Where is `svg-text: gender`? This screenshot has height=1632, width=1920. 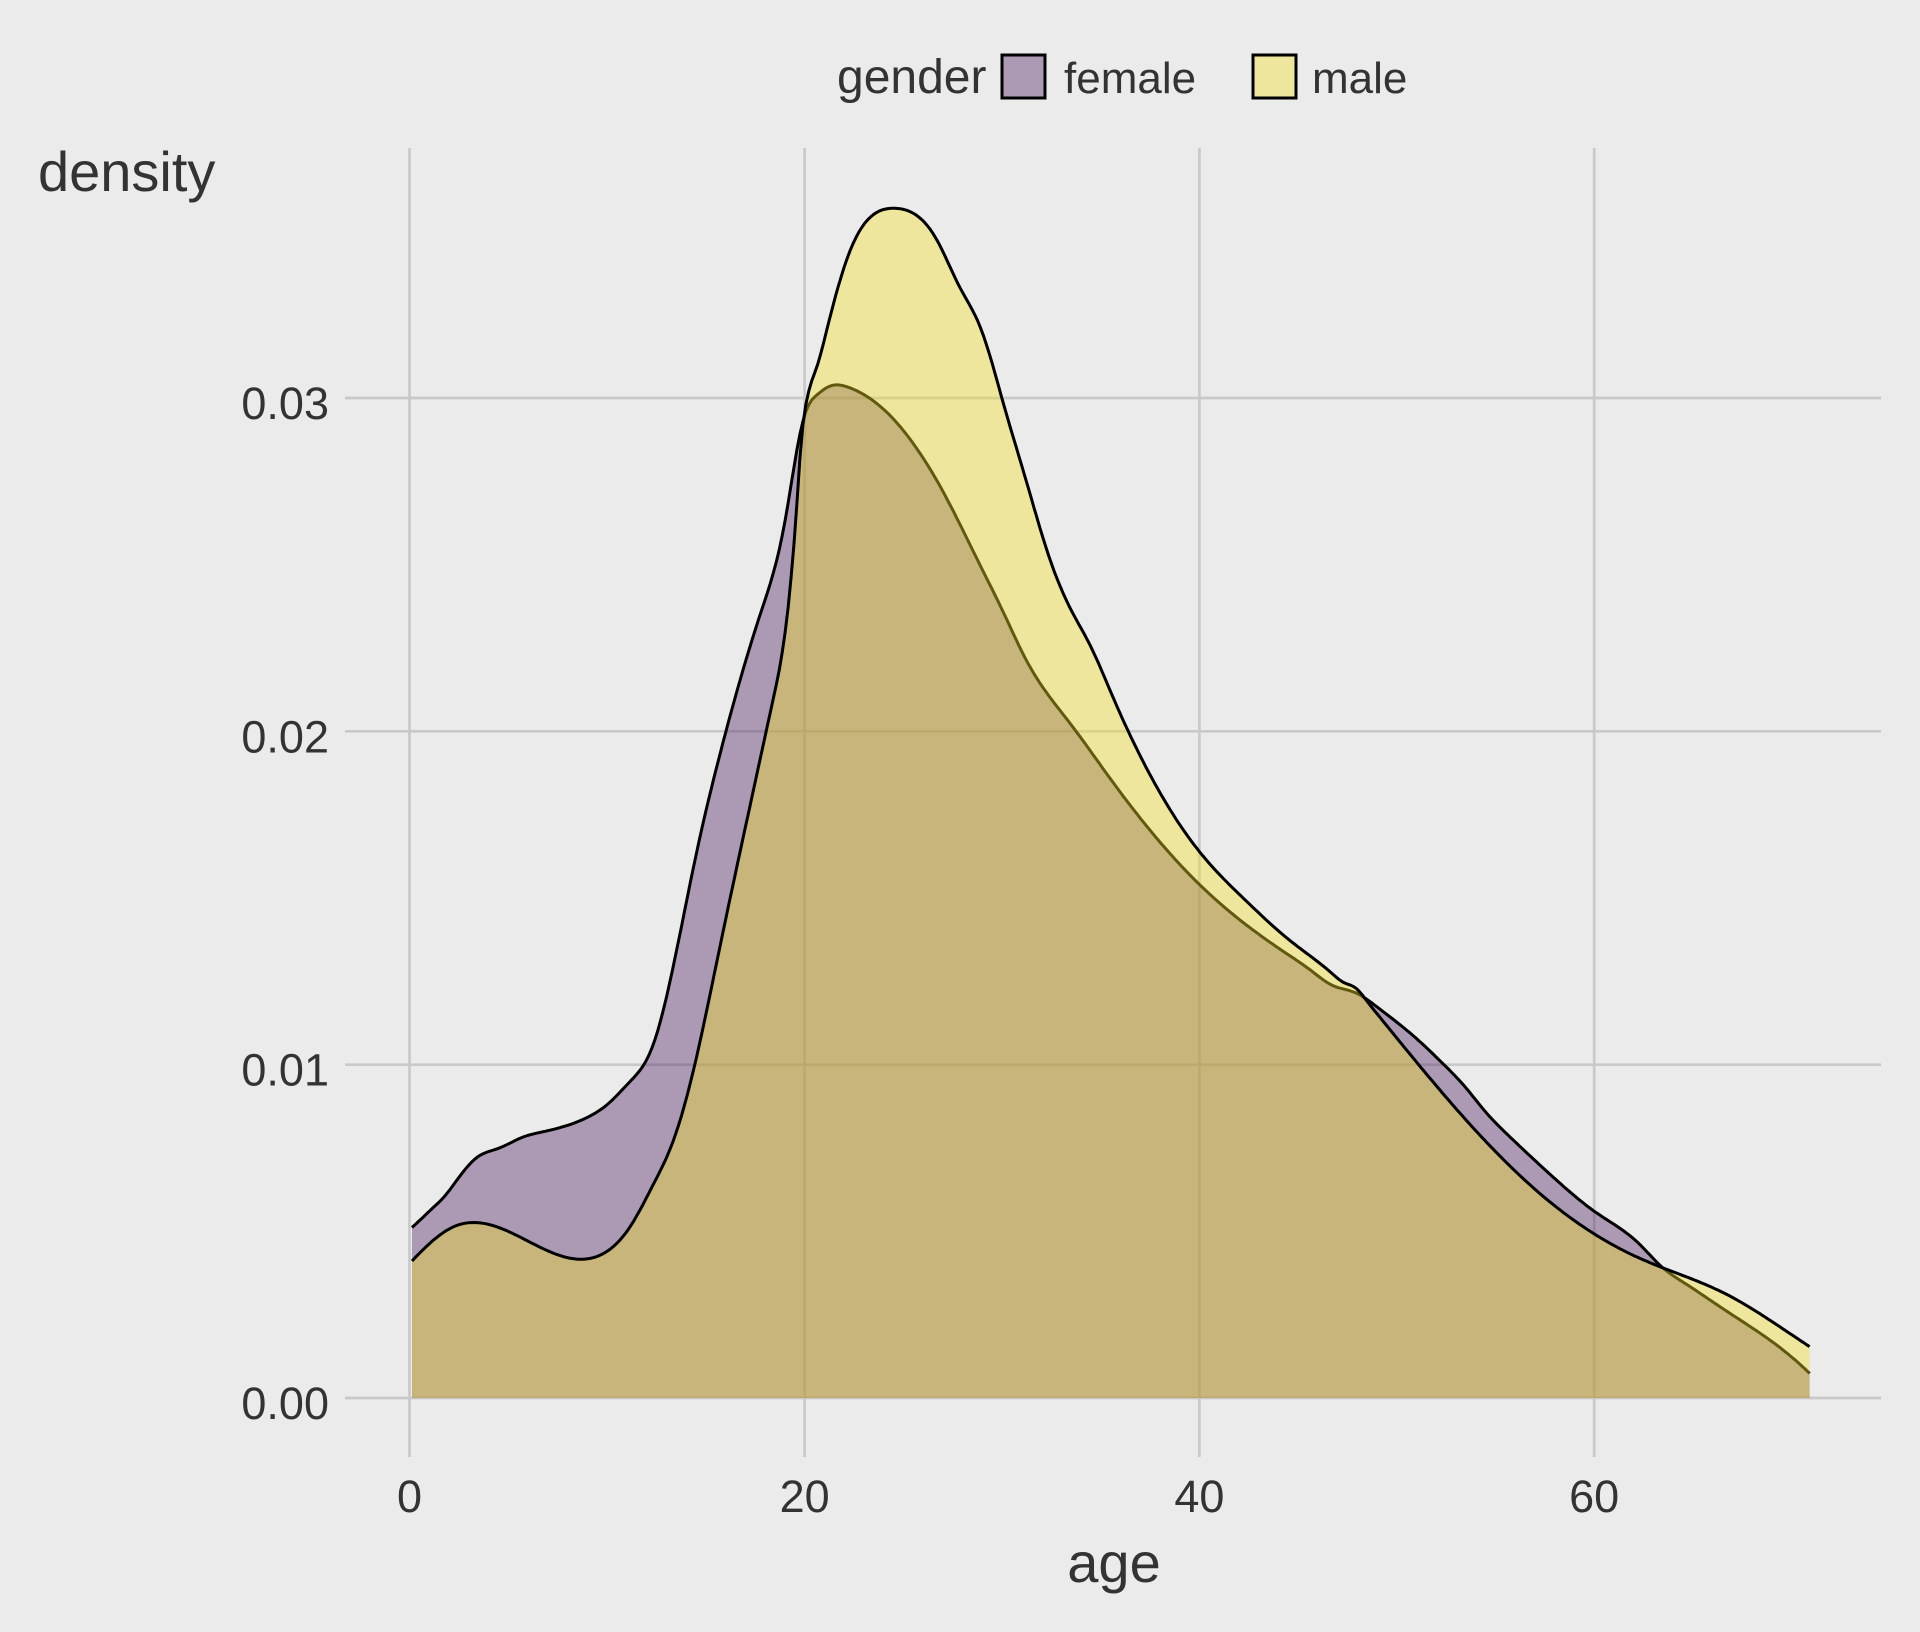 svg-text: gender is located at coordinates (911, 77).